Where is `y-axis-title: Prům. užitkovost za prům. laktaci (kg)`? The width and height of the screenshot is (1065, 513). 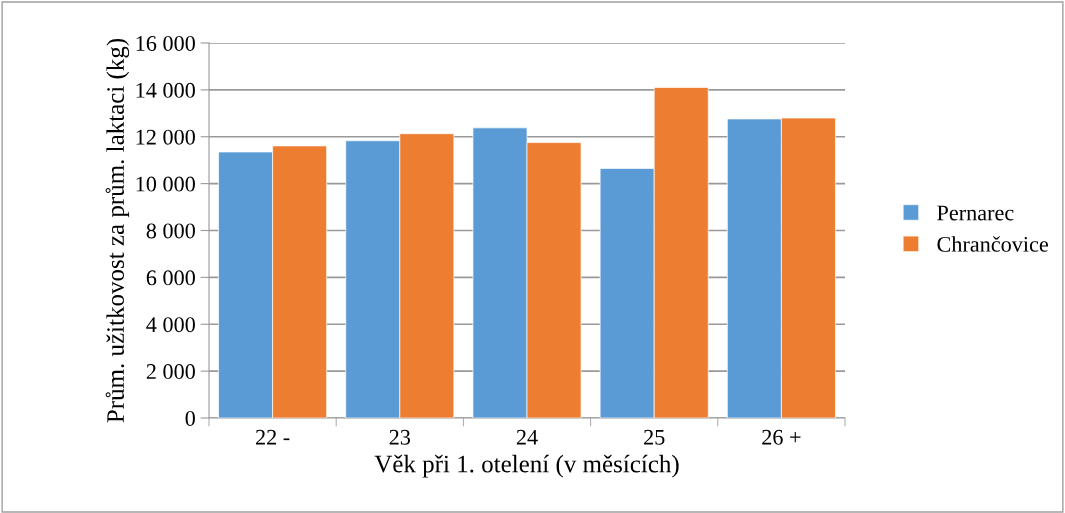
y-axis-title: Prům. užitkovost za prům. laktaci (kg) is located at coordinates (117, 230).